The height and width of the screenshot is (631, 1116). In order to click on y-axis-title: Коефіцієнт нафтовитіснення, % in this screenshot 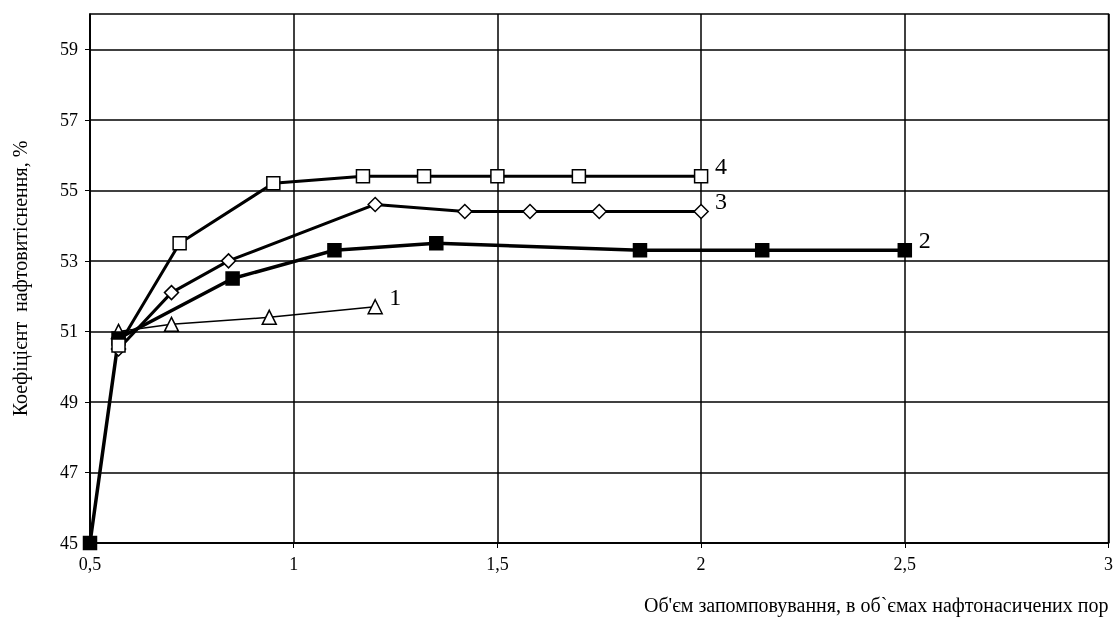, I will do `click(20, 278)`.